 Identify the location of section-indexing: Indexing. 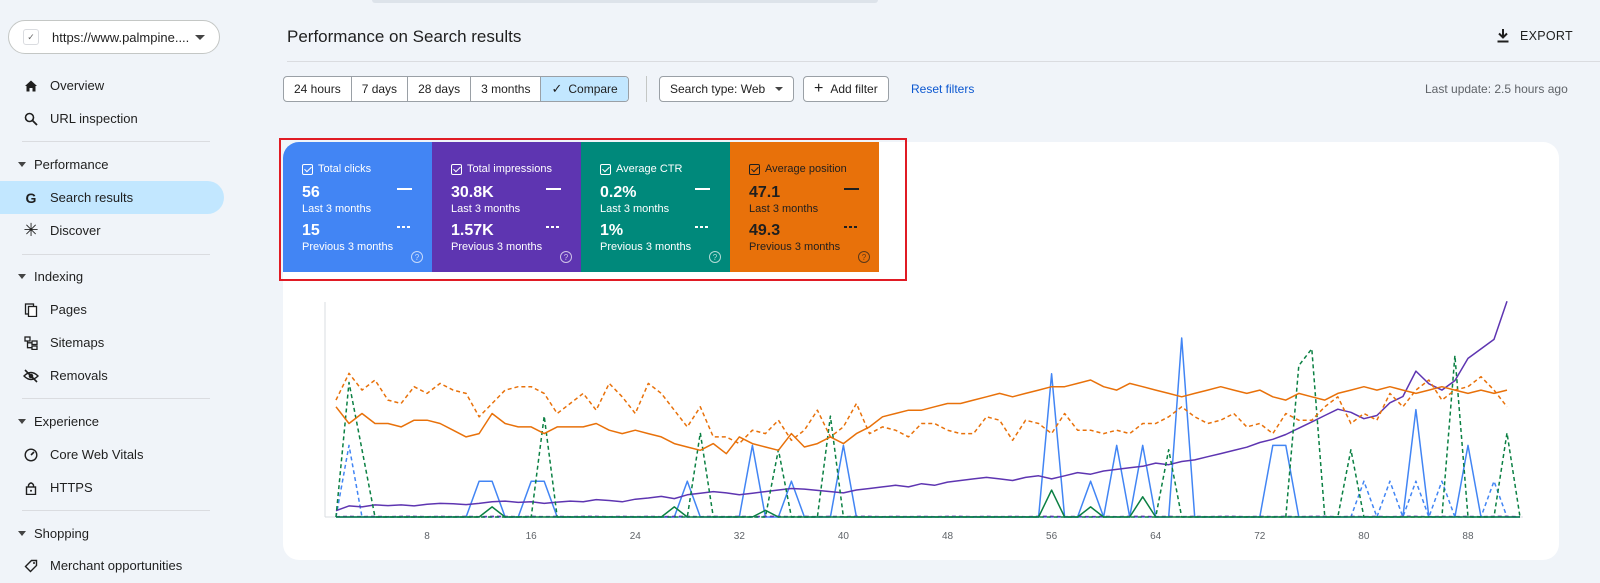
(112, 276).